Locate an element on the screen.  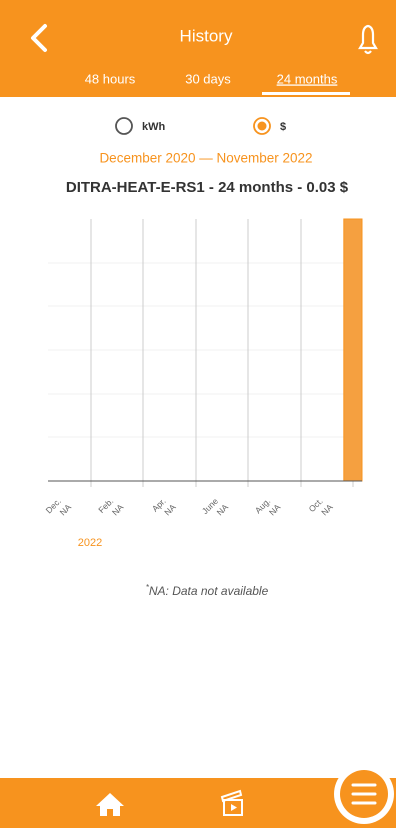
radio-label: kWh is located at coordinates (154, 127).